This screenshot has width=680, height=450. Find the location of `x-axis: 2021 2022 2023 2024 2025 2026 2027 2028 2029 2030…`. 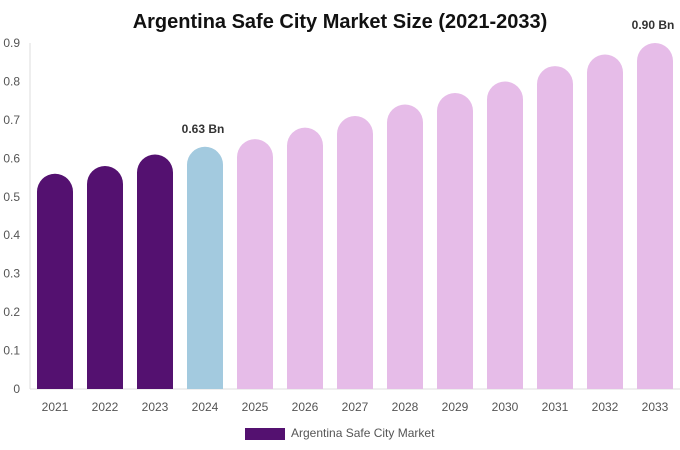

x-axis: 2021 2022 2023 2024 2025 2026 2027 2028 2029 2030… is located at coordinates (355, 401).